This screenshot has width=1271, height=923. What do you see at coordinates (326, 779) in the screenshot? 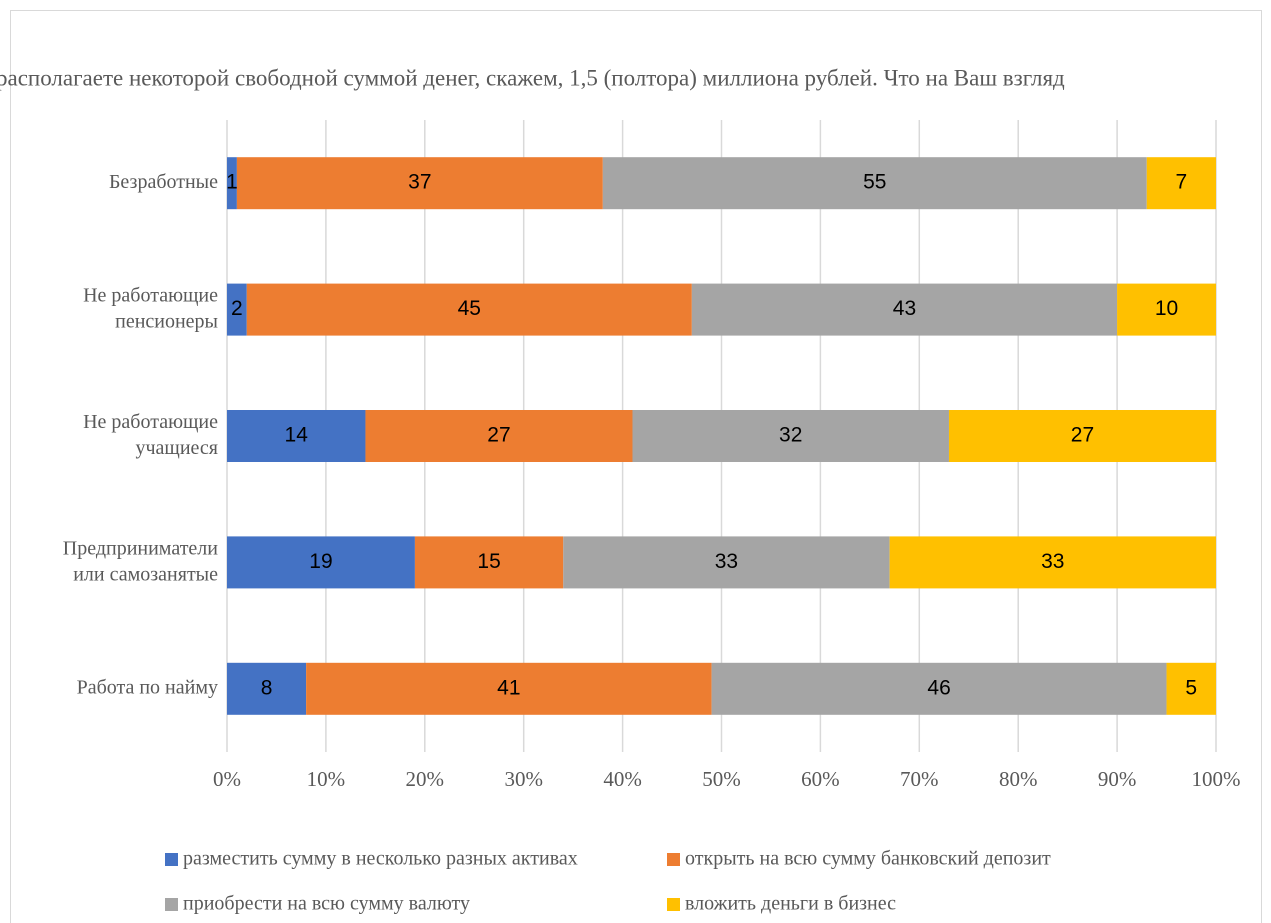
I see `x-tick-label: 10%` at bounding box center [326, 779].